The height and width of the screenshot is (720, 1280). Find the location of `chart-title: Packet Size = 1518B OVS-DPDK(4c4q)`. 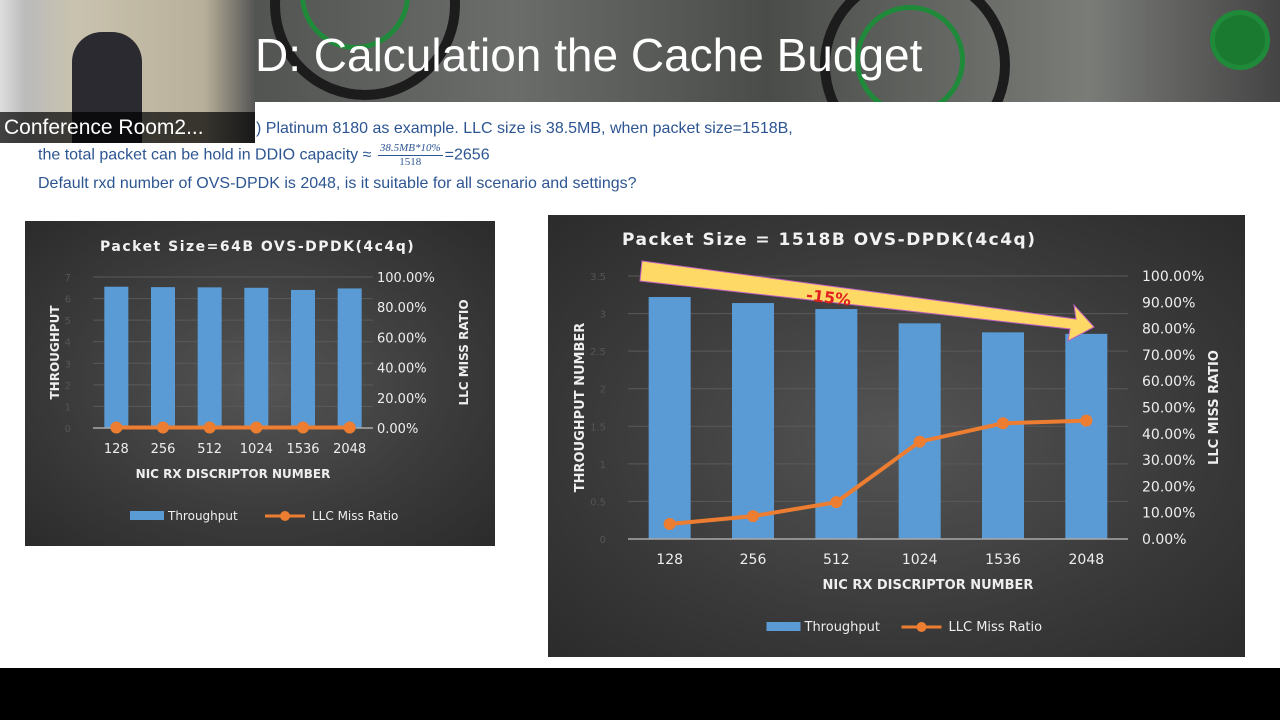

chart-title: Packet Size = 1518B OVS-DPDK(4c4q) is located at coordinates (829, 240).